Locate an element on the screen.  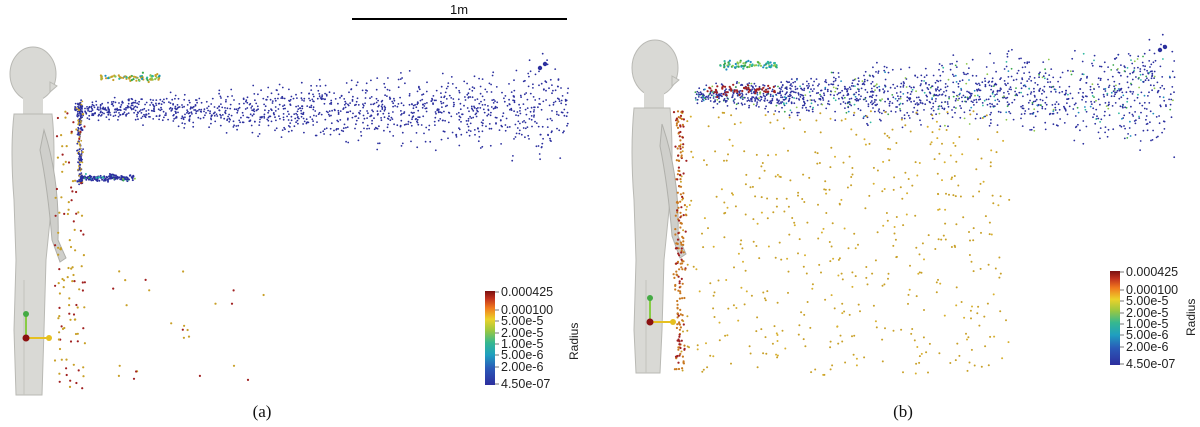
axes-glyph-b is located at coordinates (661, 310).